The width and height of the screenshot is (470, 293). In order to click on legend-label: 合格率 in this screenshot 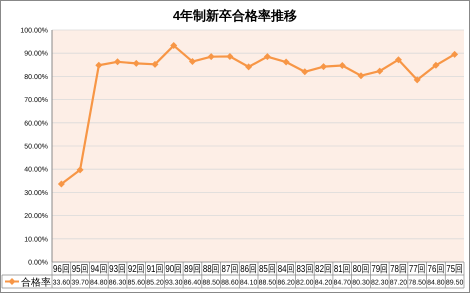, I will do `click(36, 282)`.